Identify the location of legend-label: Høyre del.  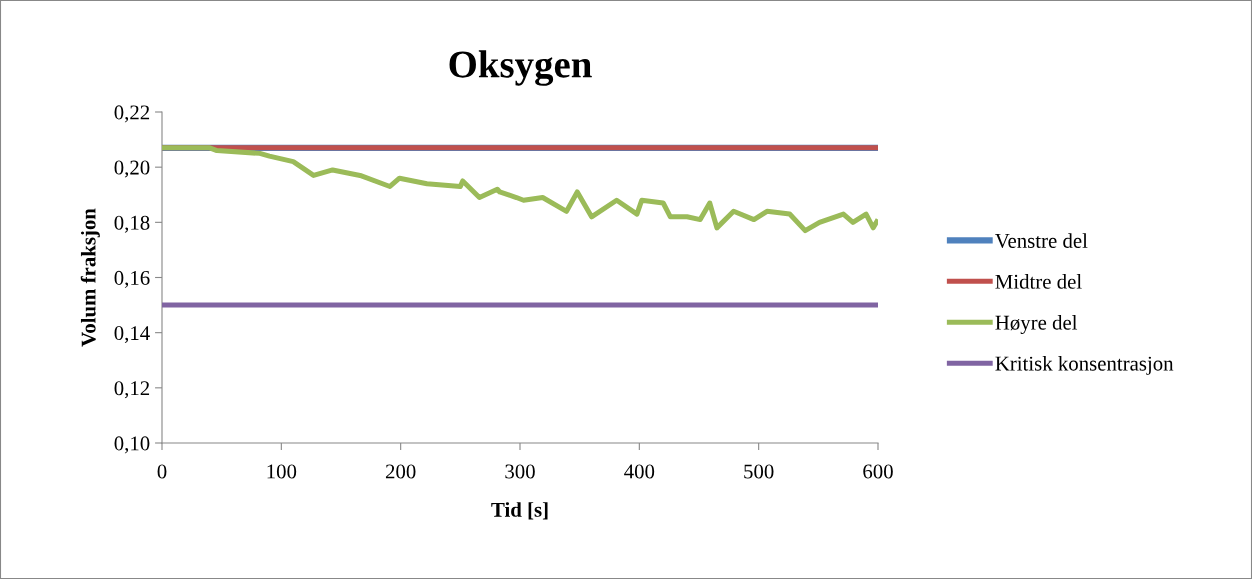
(1036, 324).